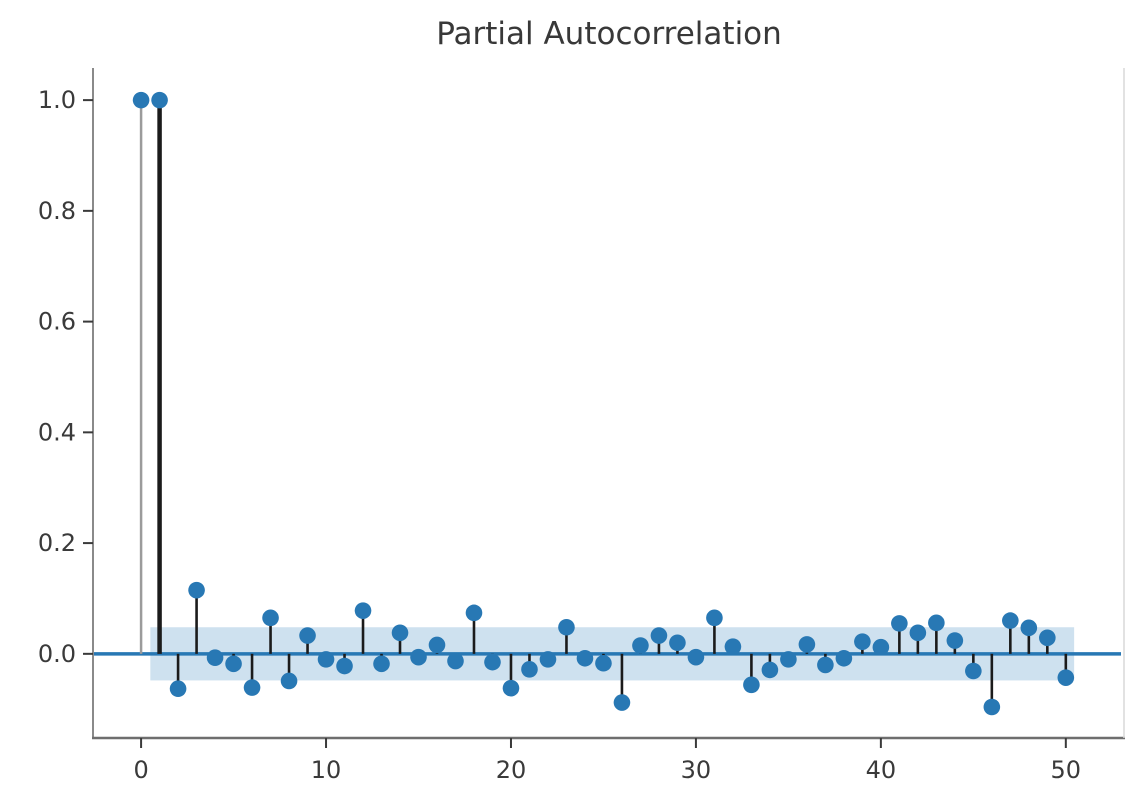  What do you see at coordinates (57, 432) in the screenshot?
I see `y-axis-tick-label: 0.4` at bounding box center [57, 432].